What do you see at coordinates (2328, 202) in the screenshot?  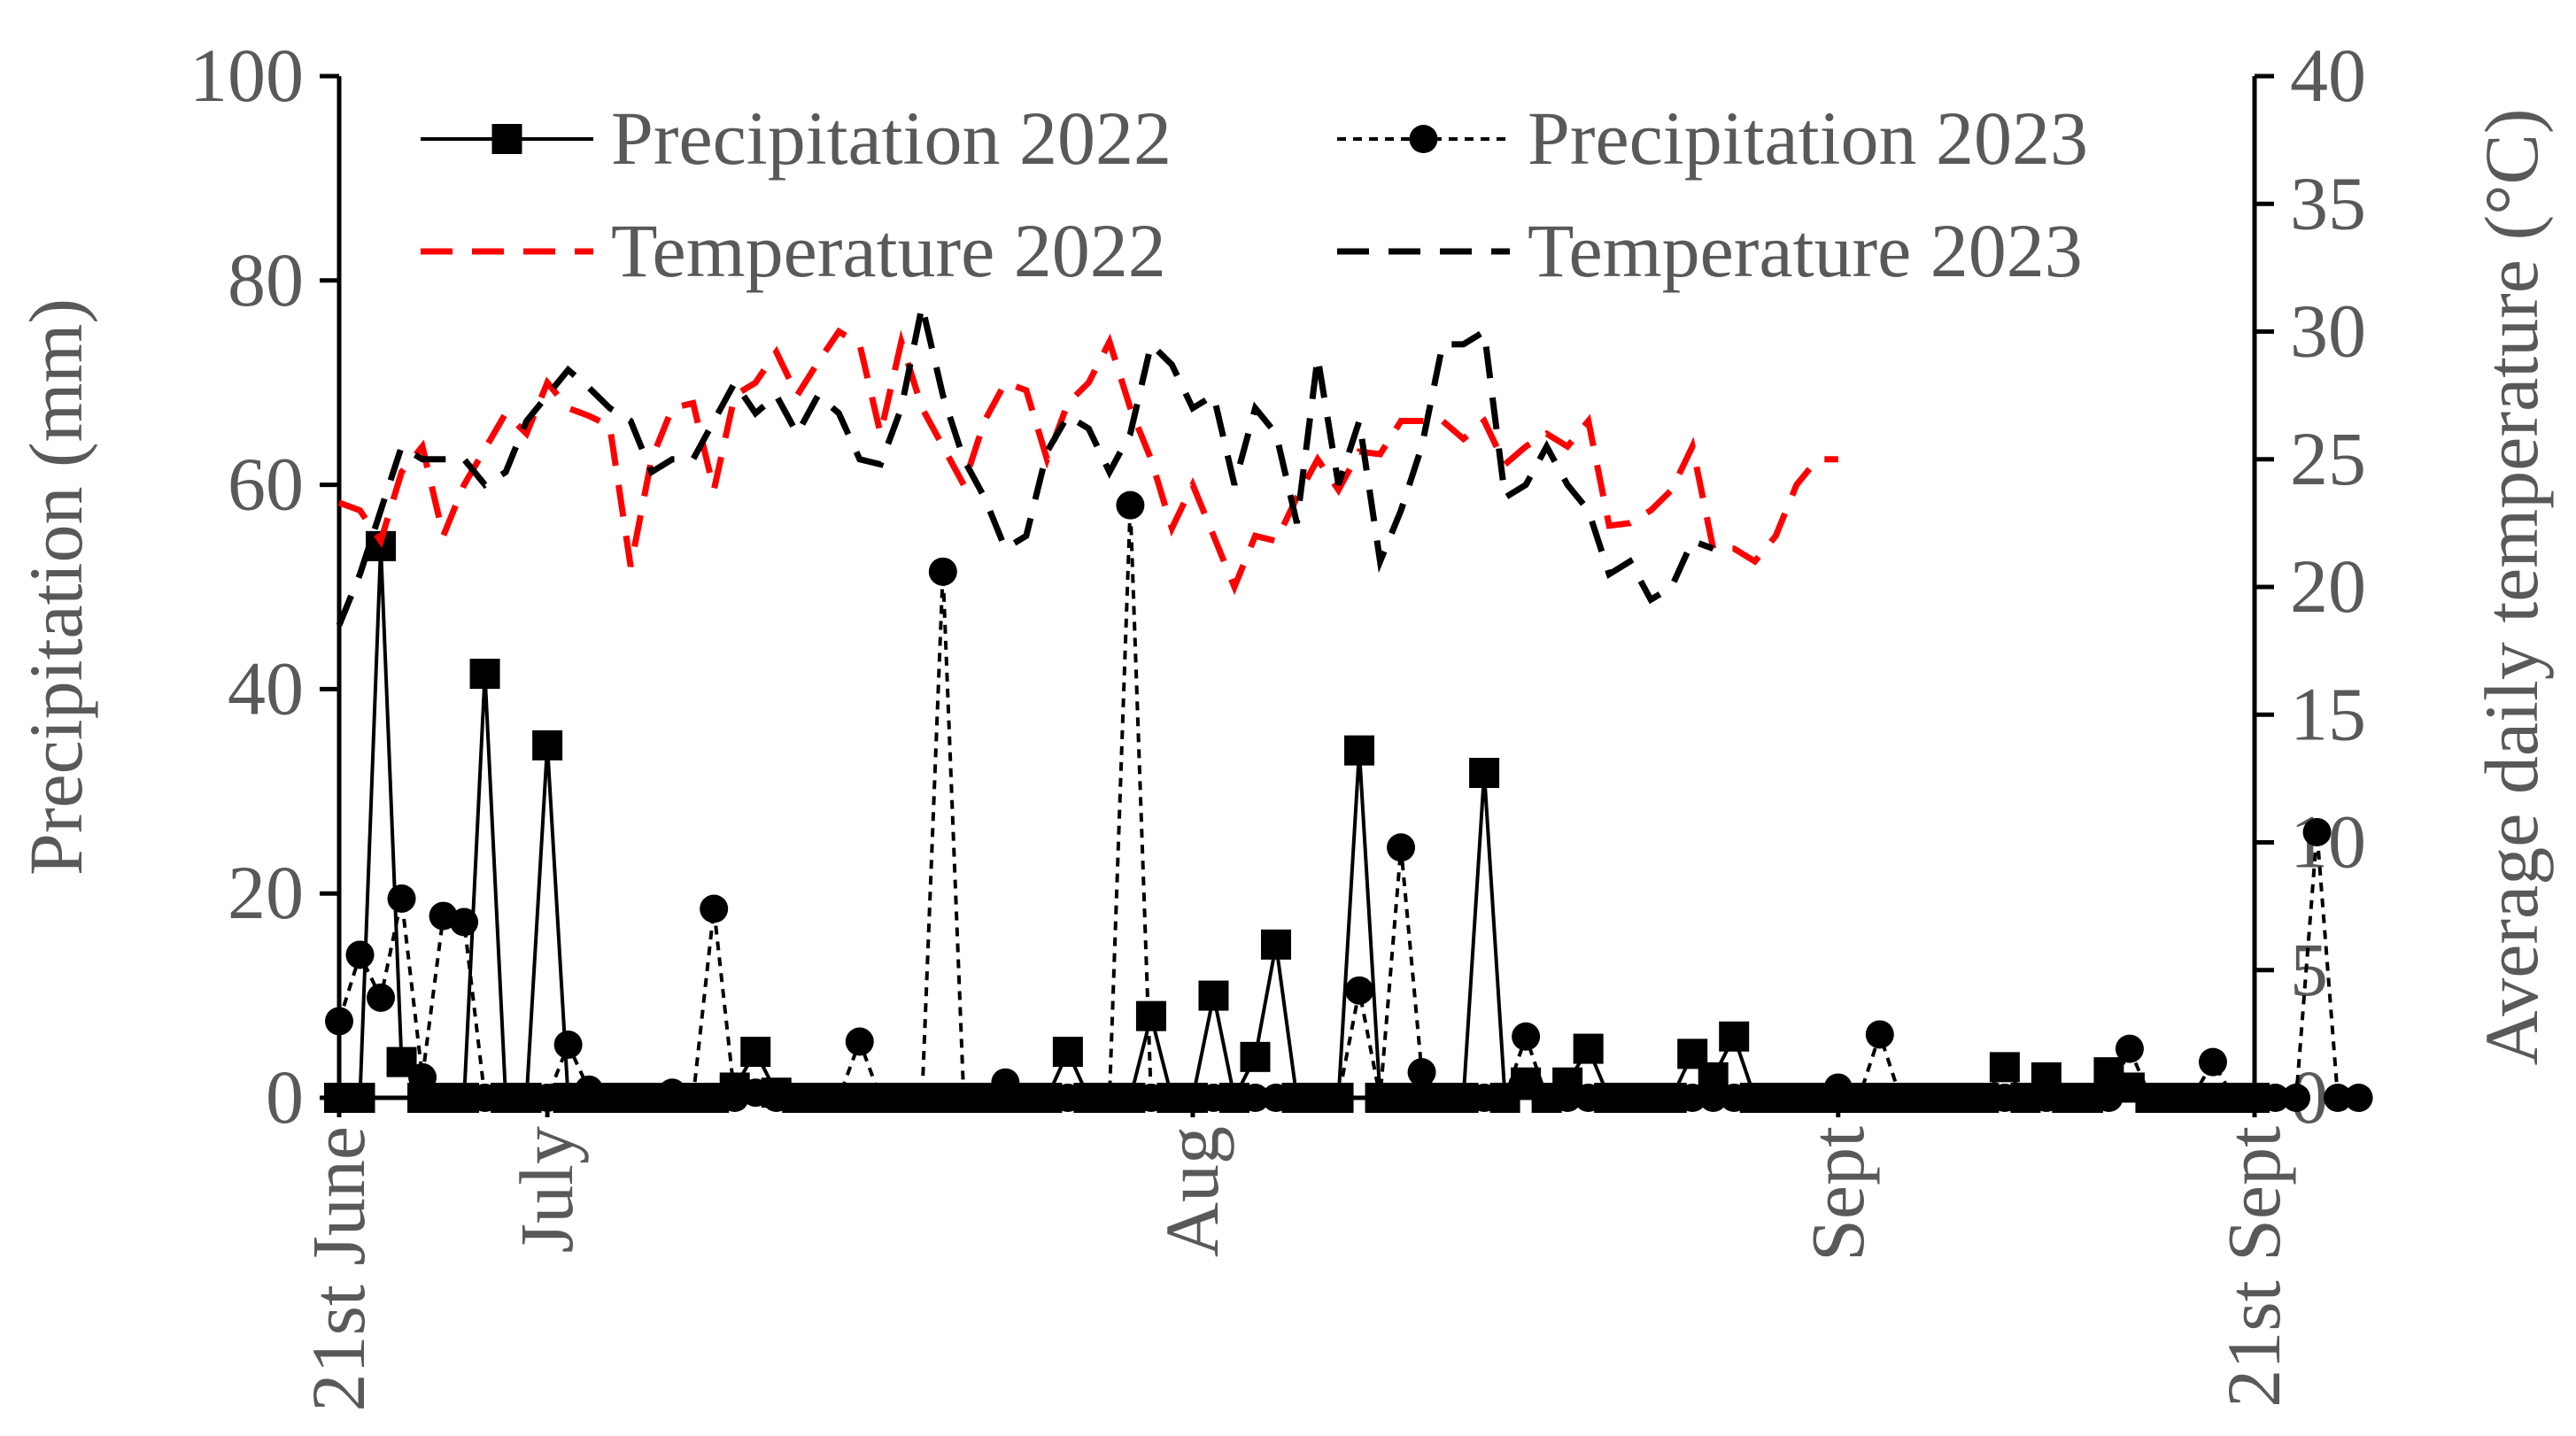 I see `y-right-tick-label: 35` at bounding box center [2328, 202].